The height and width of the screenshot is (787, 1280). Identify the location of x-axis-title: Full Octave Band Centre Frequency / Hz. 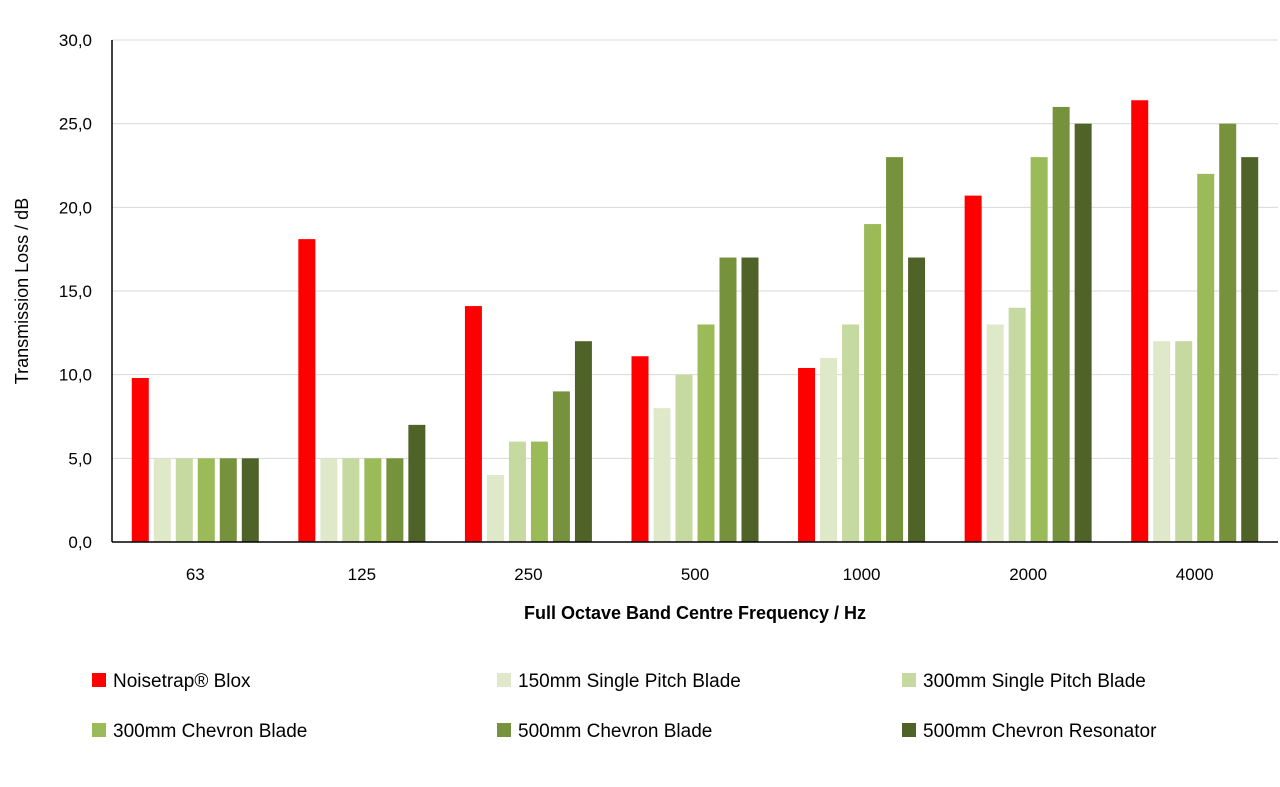
(695, 613).